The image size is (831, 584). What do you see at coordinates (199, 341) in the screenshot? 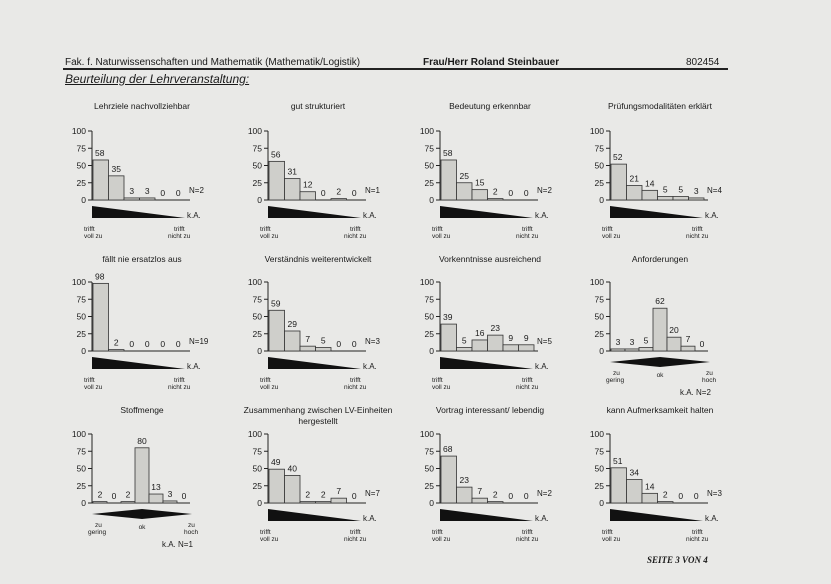
I see `n-count-label: N=19` at bounding box center [199, 341].